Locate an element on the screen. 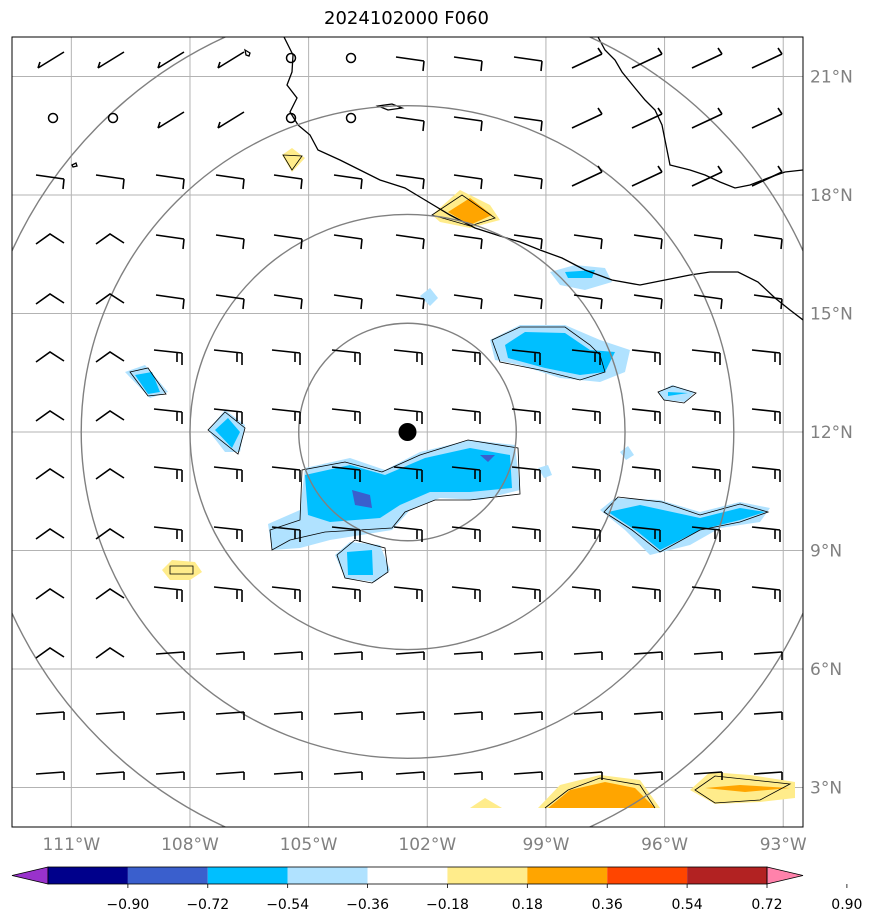  positive-anomaly-area is located at coordinates (293, 160).